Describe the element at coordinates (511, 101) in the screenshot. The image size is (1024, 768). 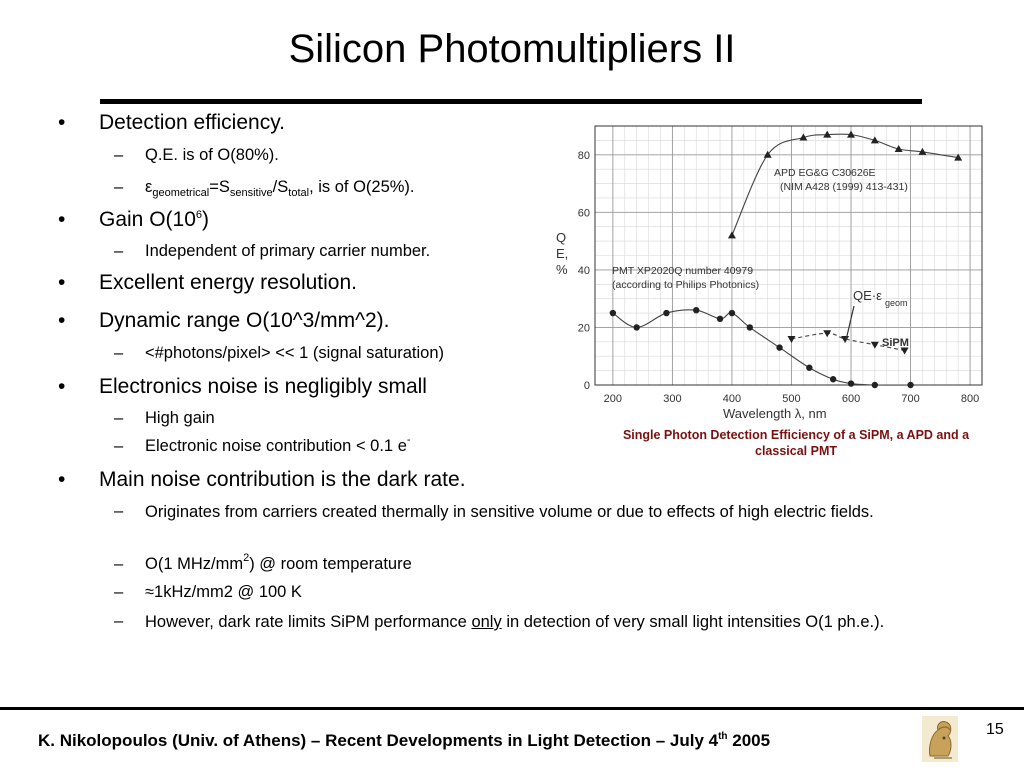
I see `title-divider` at that location.